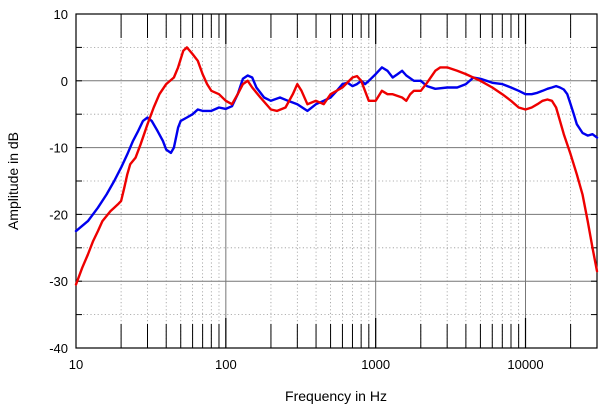 The height and width of the screenshot is (404, 600). Describe the element at coordinates (336, 396) in the screenshot. I see `x-axis-title: Frequency in Hz` at that location.